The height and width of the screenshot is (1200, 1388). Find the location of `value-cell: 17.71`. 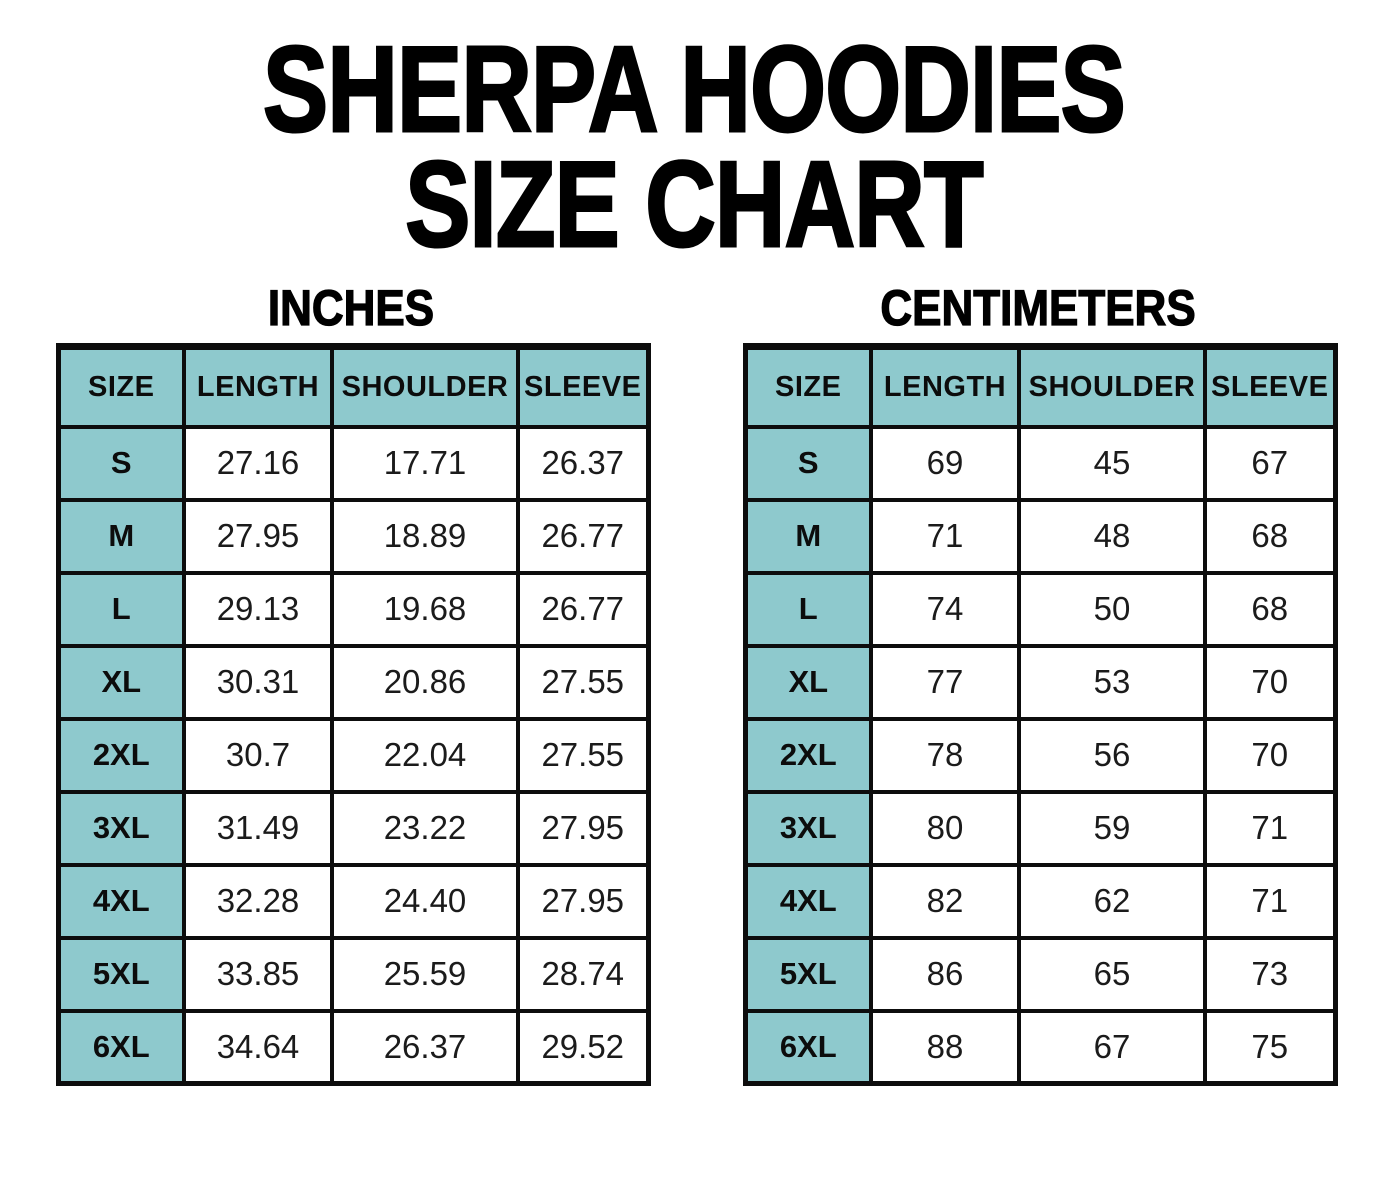

value-cell: 17.71 is located at coordinates (425, 463).